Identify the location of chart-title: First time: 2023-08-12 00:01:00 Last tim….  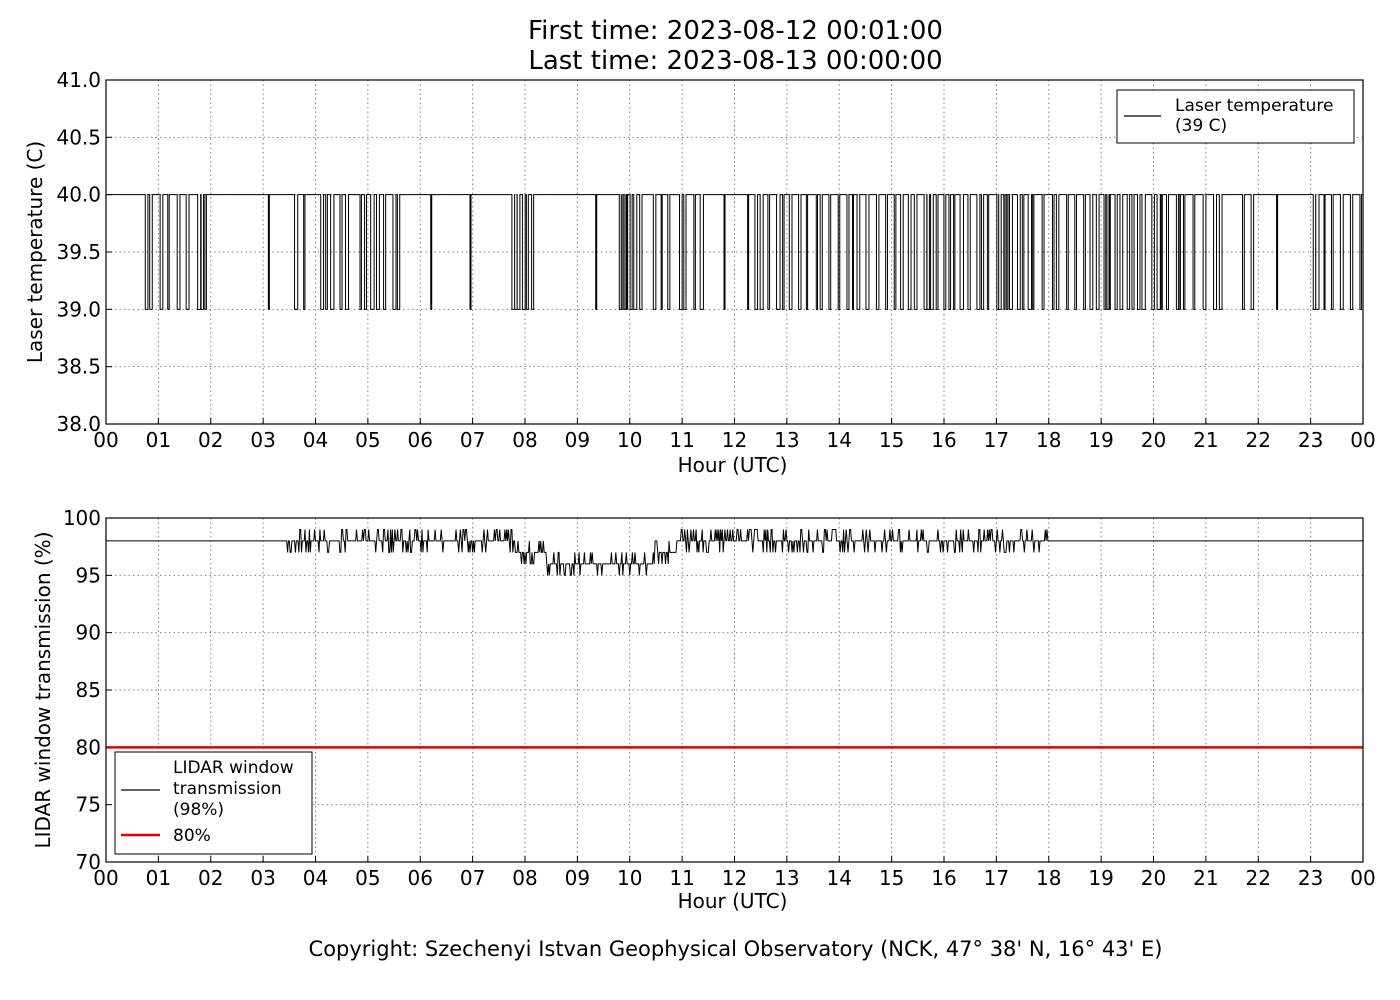
(700, 46).